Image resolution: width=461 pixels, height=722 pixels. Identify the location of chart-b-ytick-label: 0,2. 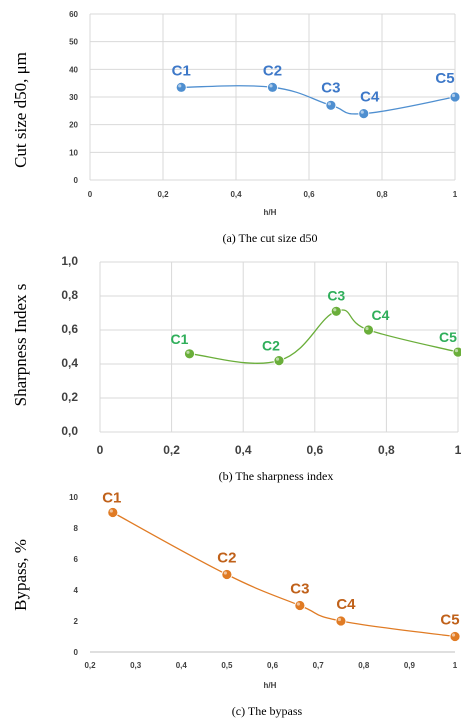
(69, 397).